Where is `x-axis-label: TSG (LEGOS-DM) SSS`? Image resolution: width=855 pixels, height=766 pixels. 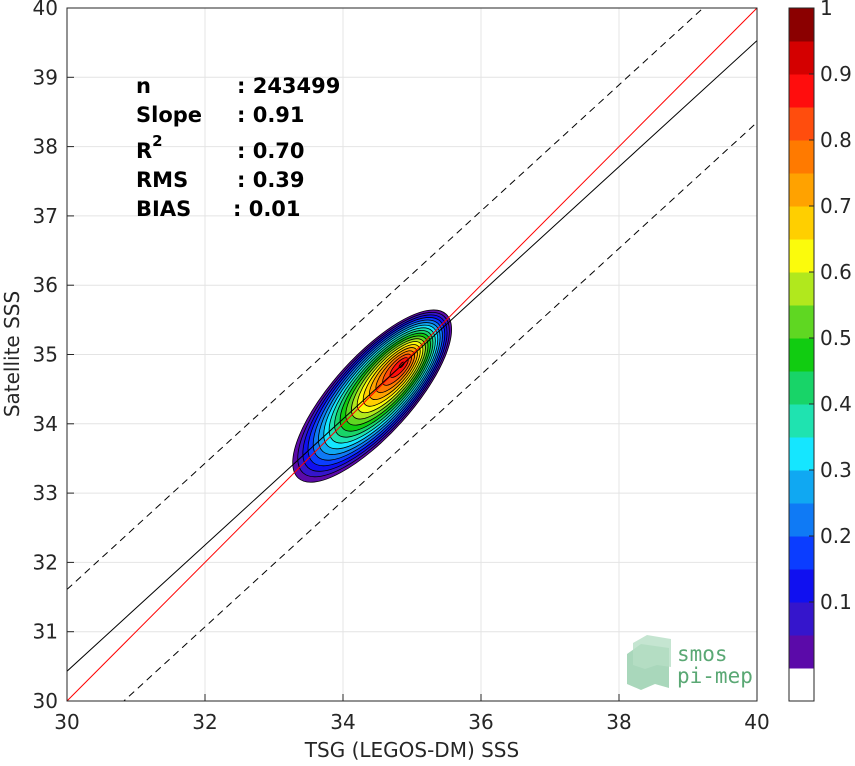 x-axis-label: TSG (LEGOS-DM) SSS is located at coordinates (411, 750).